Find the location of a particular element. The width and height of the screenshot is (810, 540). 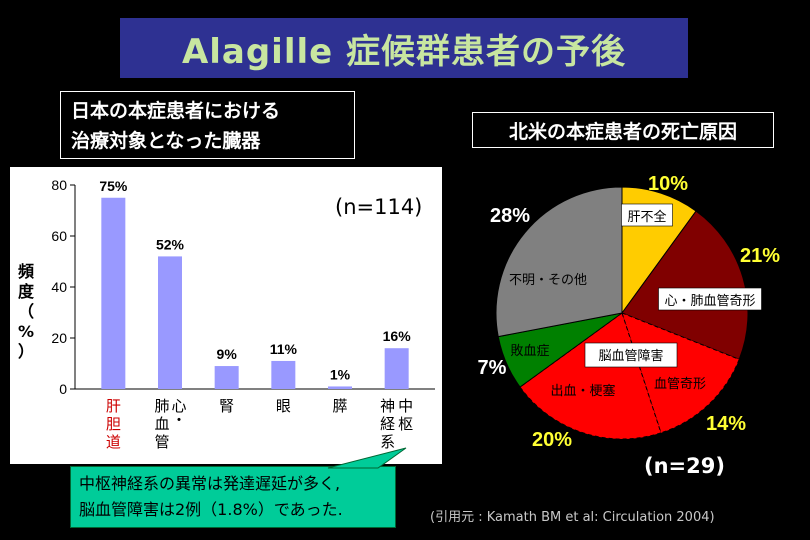

pie-percent-label: 20% is located at coordinates (552, 440).